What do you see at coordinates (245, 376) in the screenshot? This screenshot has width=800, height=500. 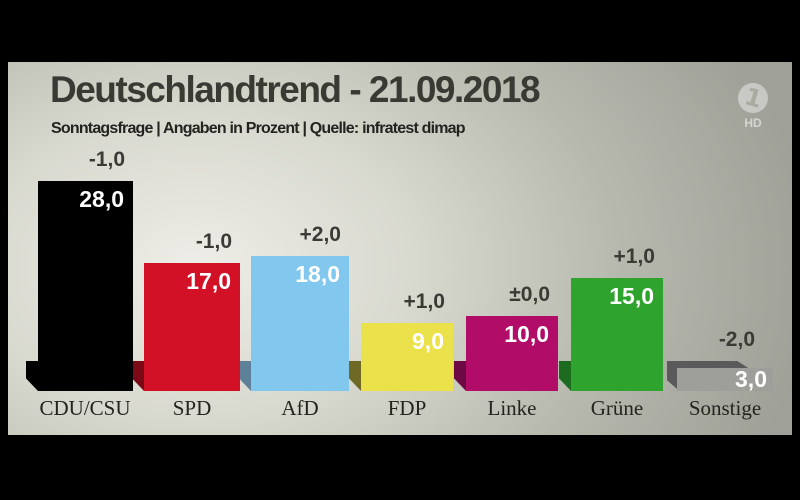 I see `bar-shadow-afd` at bounding box center [245, 376].